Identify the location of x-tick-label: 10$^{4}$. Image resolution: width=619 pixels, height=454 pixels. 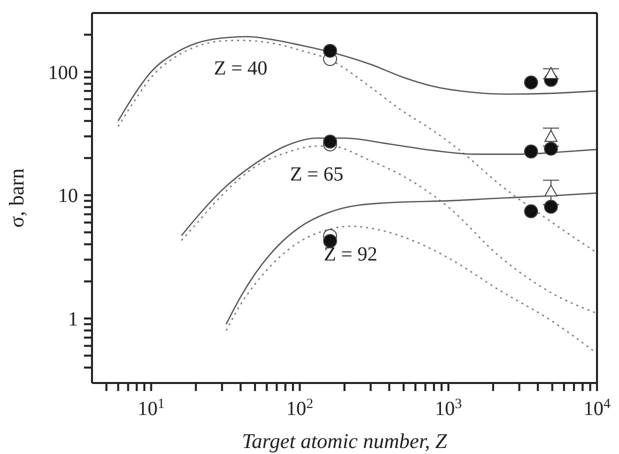
(597, 408).